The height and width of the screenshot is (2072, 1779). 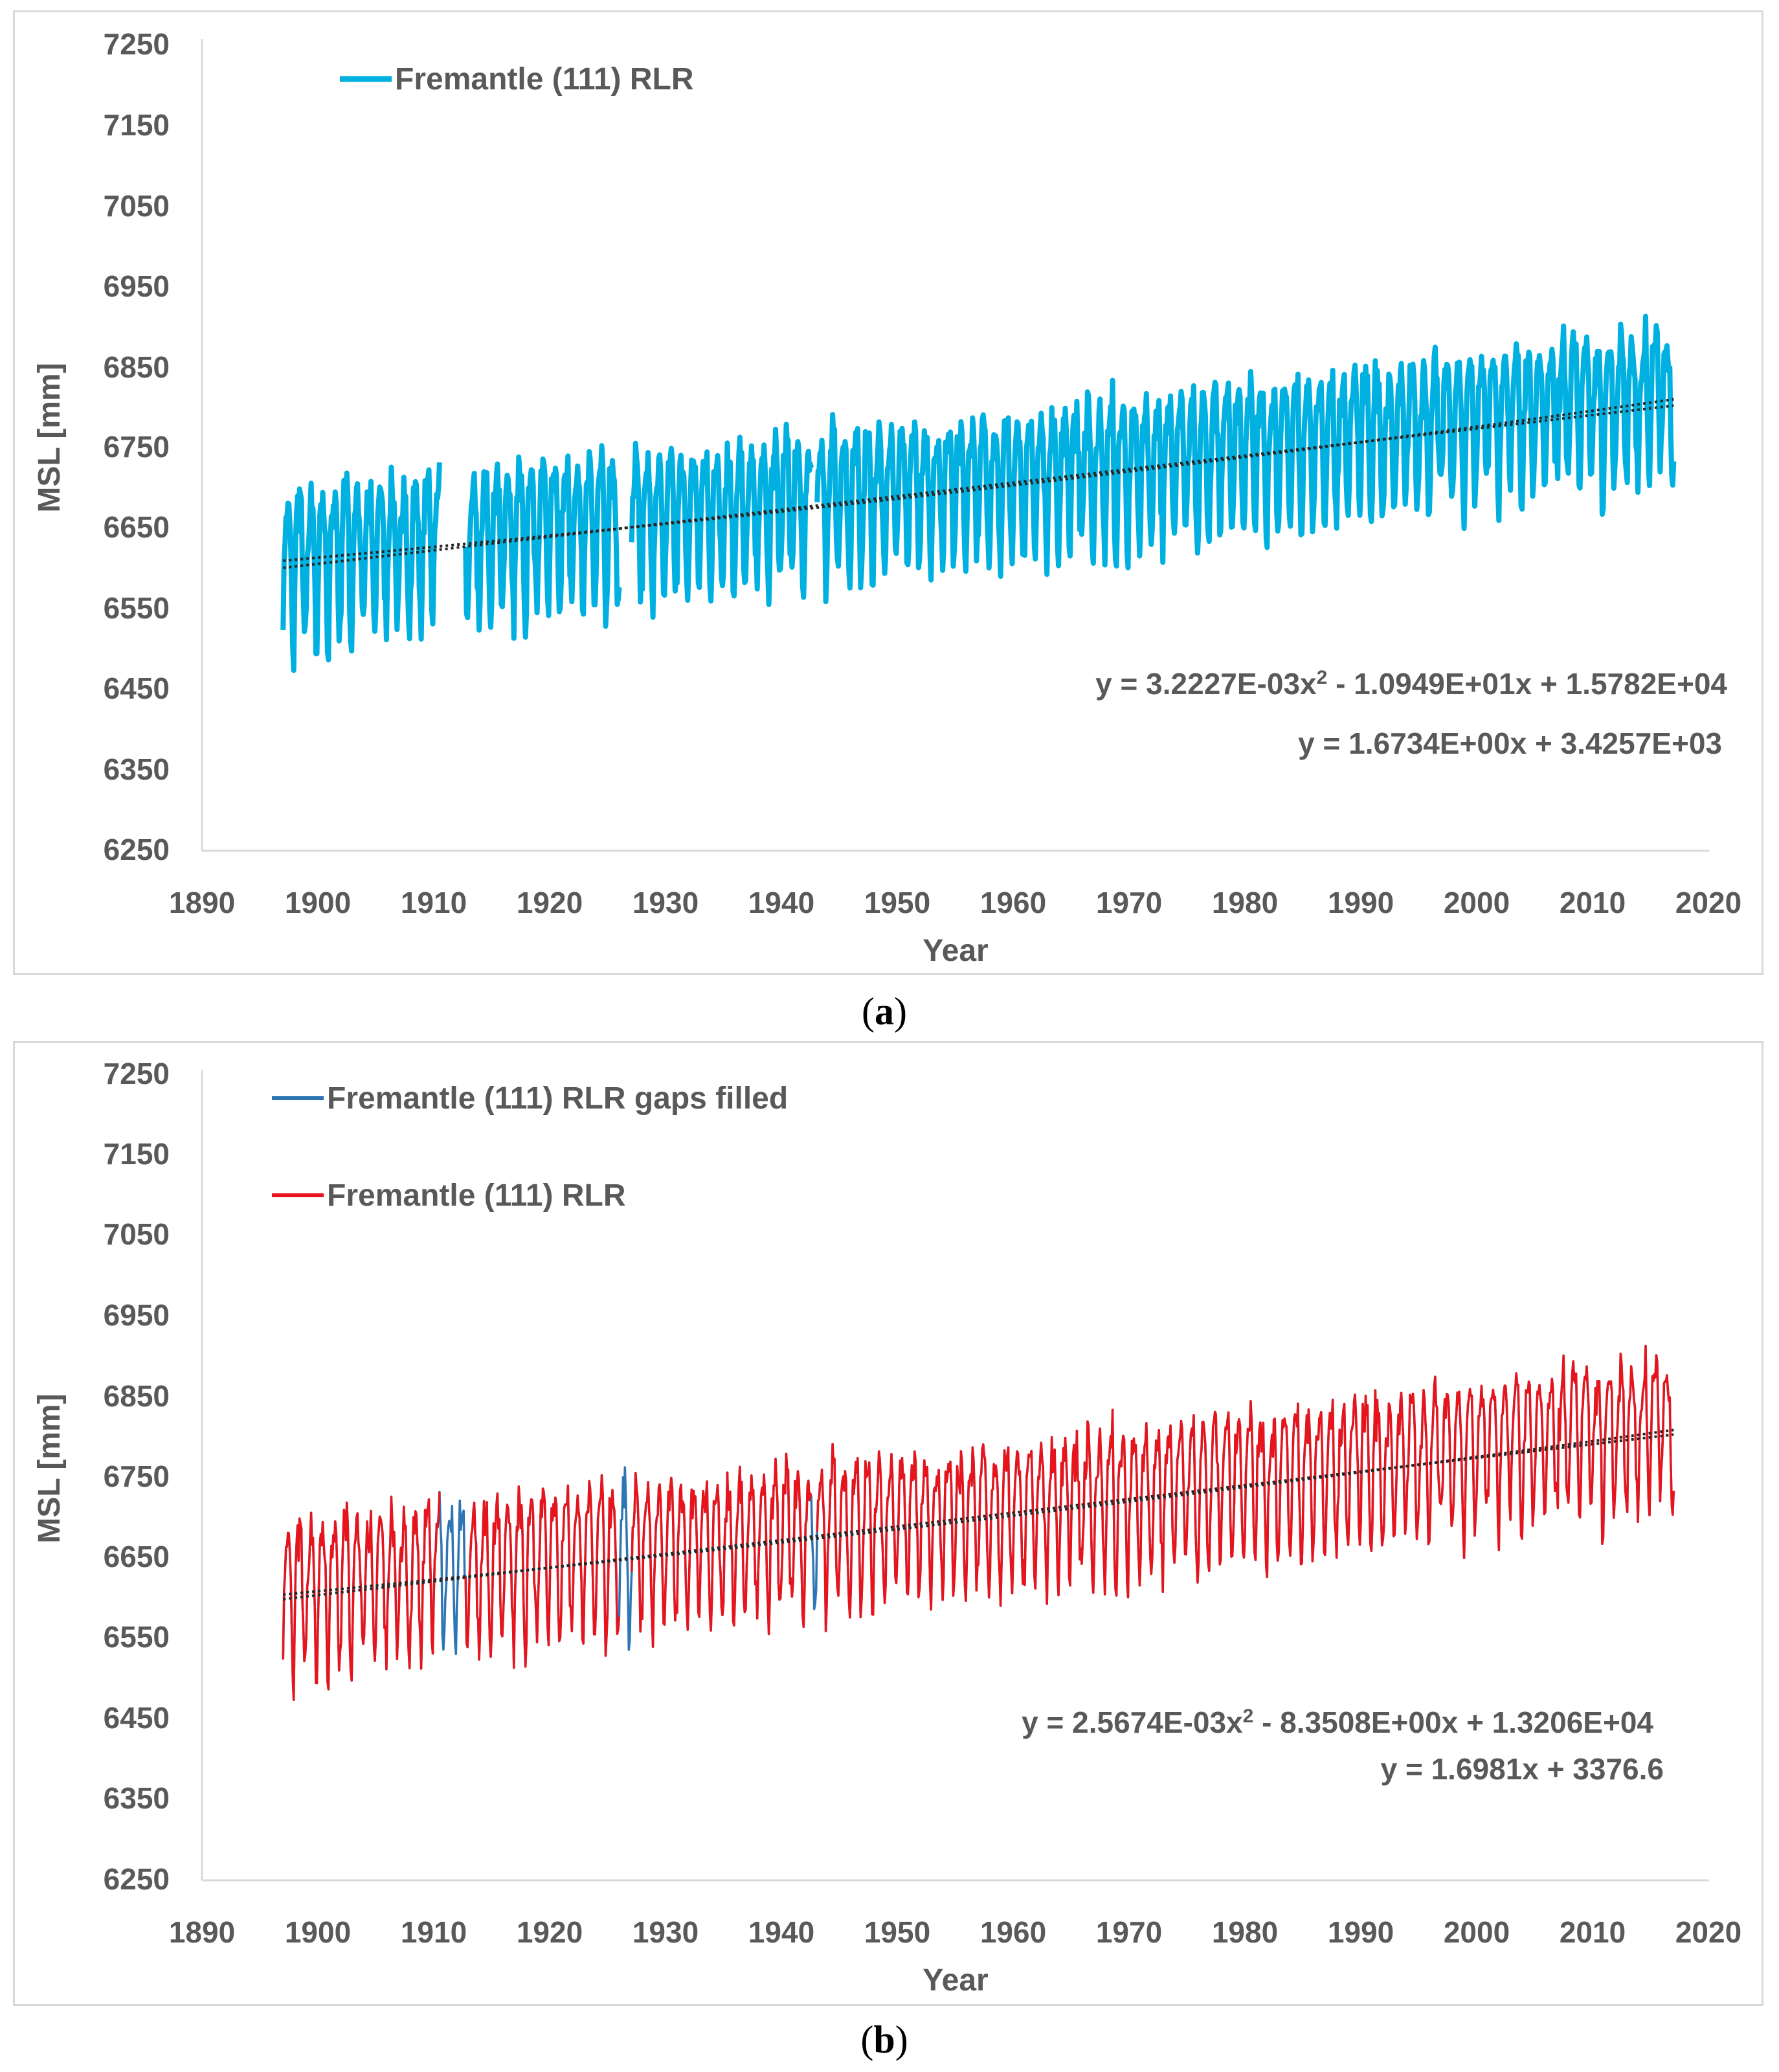 What do you see at coordinates (557, 1098) in the screenshot?
I see `legend-label-gaps-filled: Fremantle (111) RLR gaps filled` at bounding box center [557, 1098].